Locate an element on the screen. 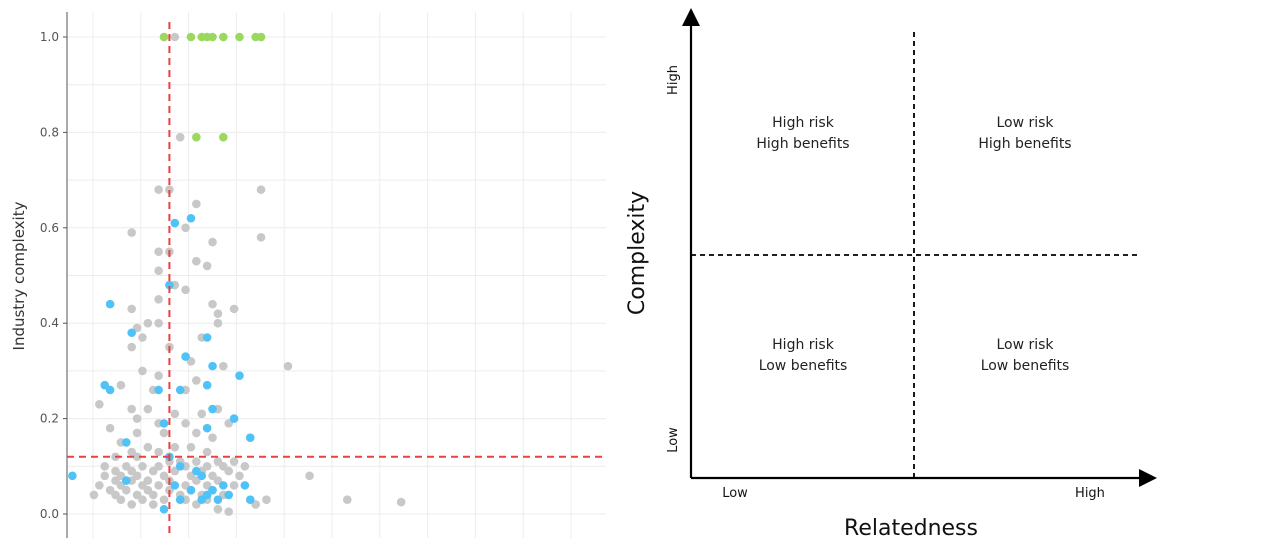 Image resolution: width=1280 pixels, height=538 pixels. quadrant-bottom-right-line1: Low risk is located at coordinates (1025, 345).